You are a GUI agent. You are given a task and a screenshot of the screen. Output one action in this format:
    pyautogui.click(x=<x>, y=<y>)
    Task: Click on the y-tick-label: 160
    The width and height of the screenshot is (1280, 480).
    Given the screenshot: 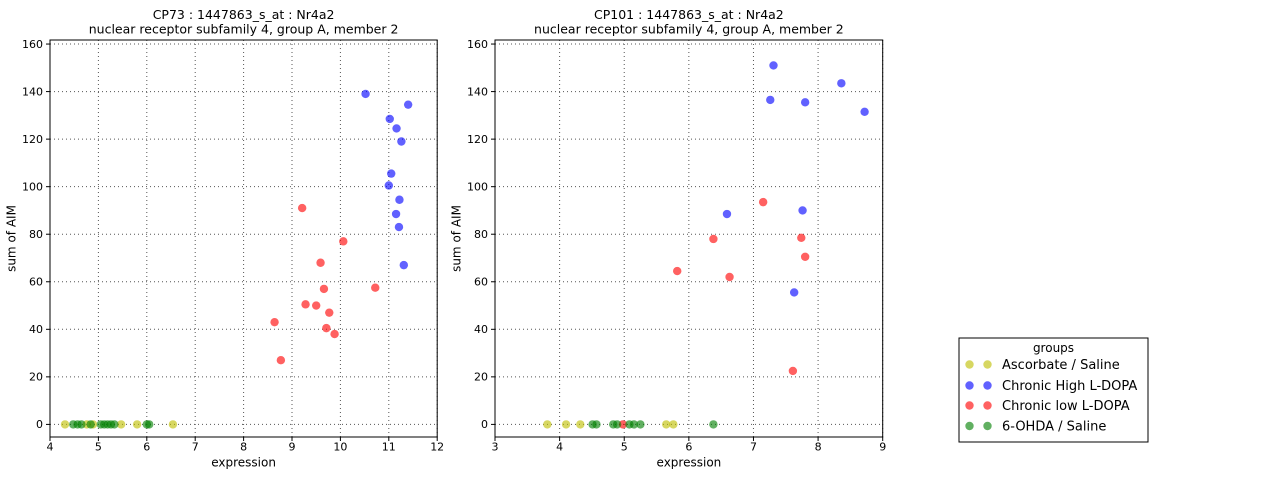 What is the action you would take?
    pyautogui.click(x=32, y=44)
    